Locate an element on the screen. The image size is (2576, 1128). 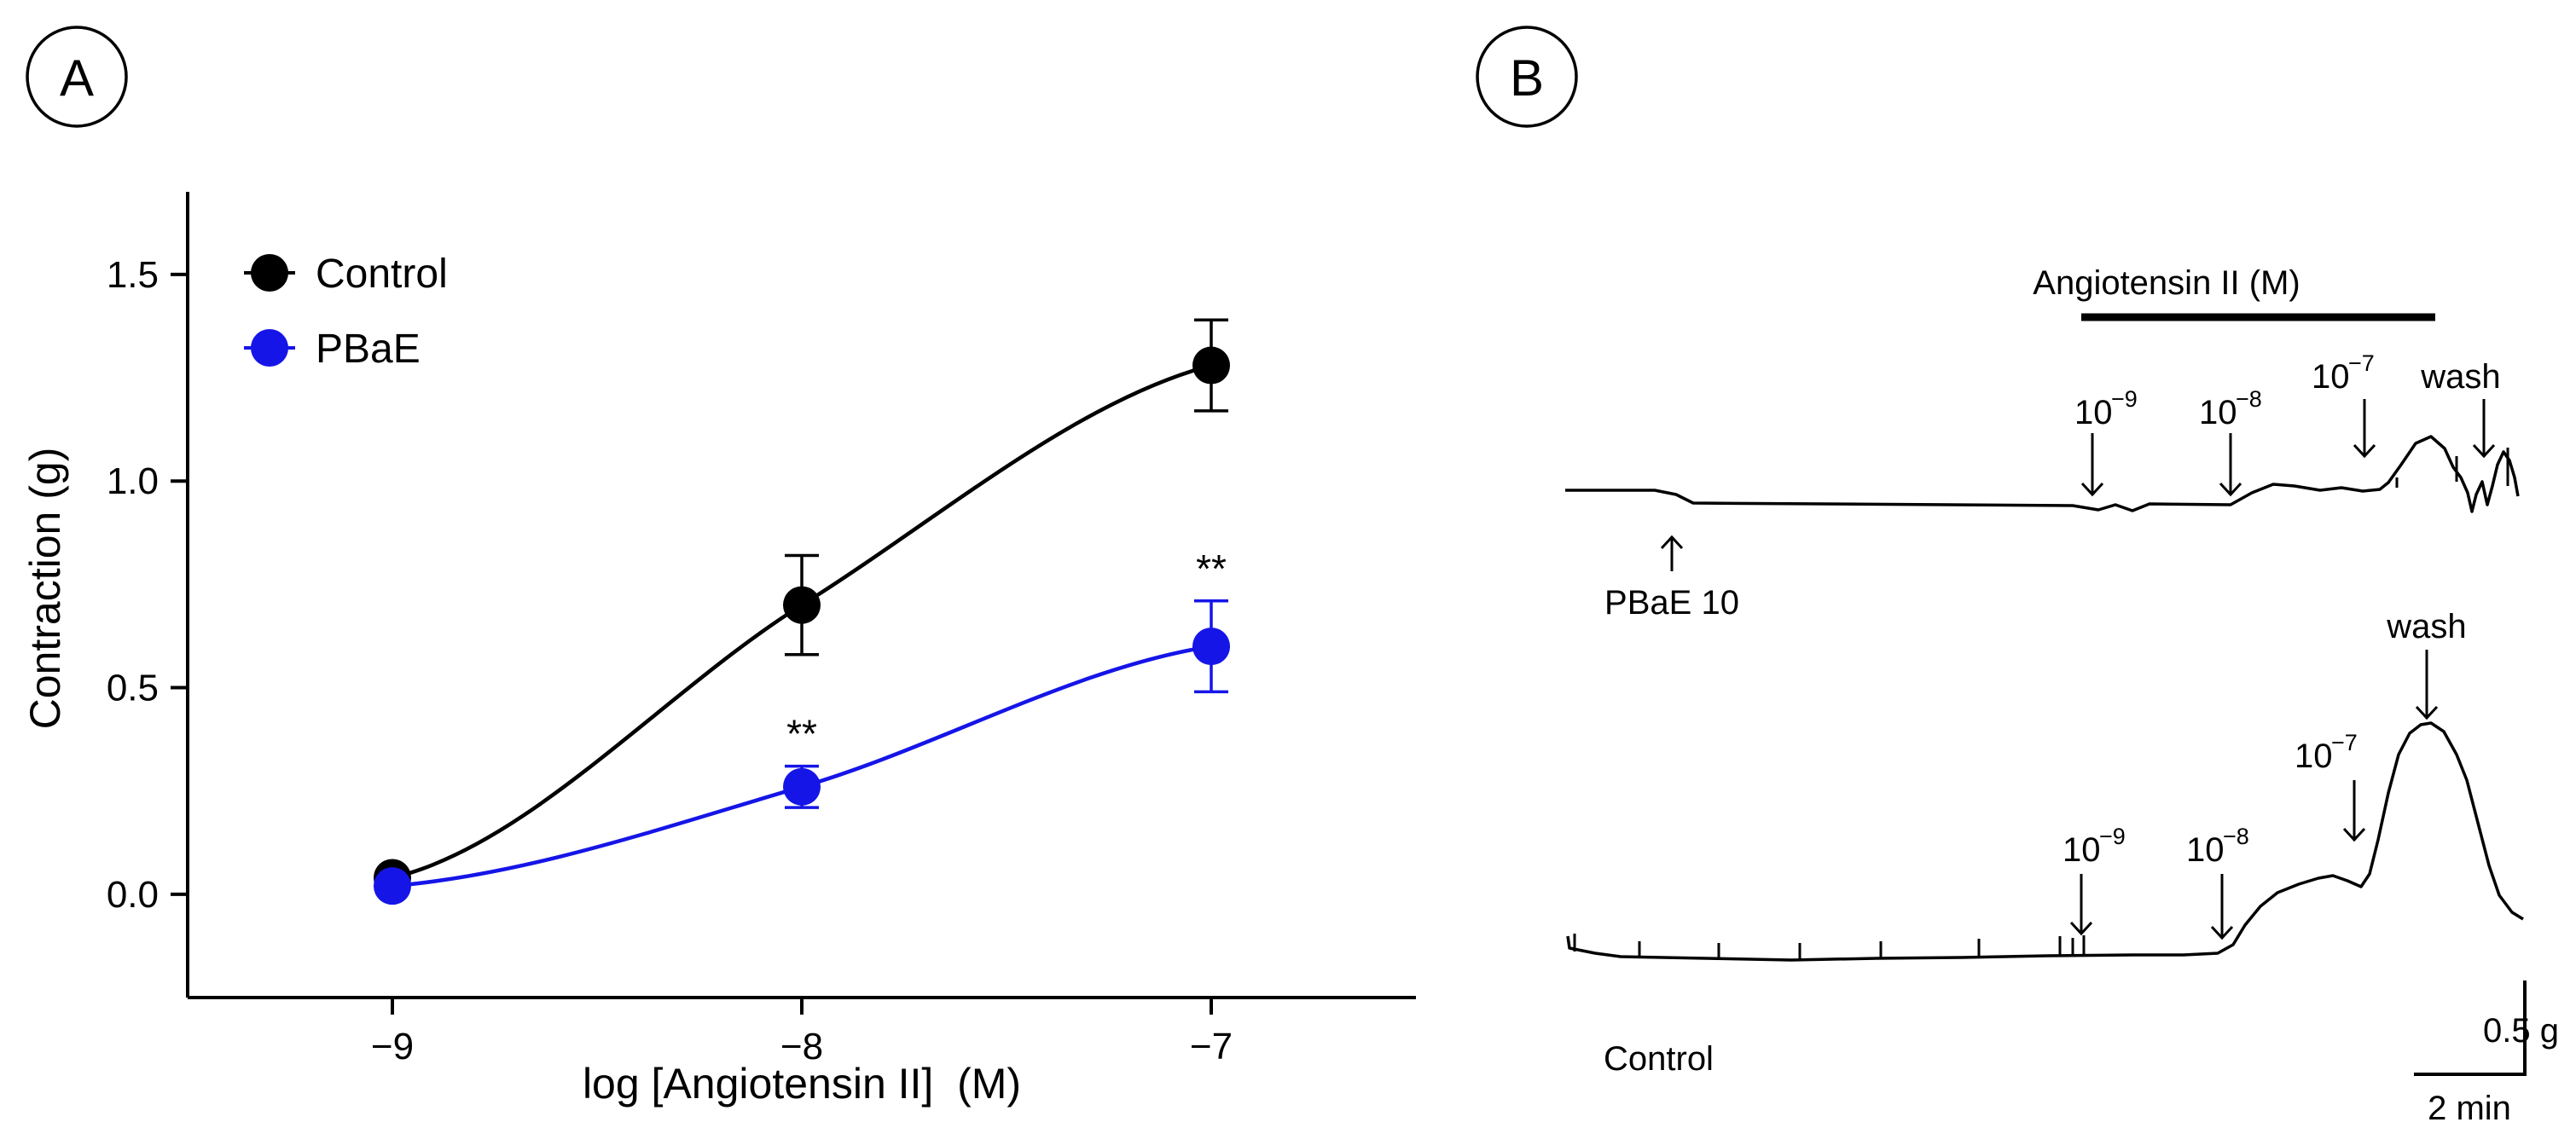
panel-a-label: A is located at coordinates (77, 78).